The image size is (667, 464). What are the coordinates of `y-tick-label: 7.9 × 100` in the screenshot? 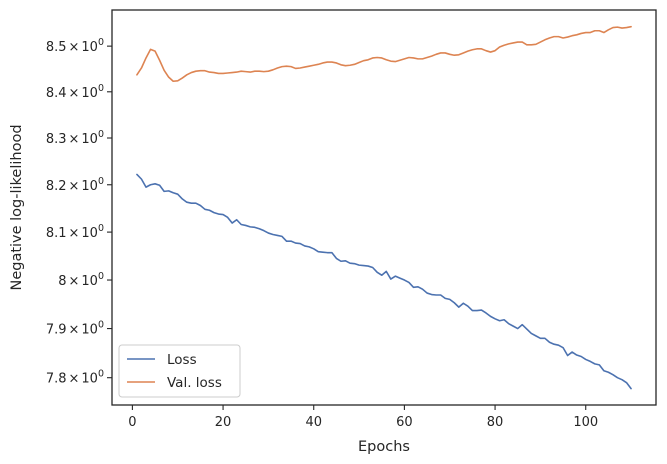 It's located at (75, 329).